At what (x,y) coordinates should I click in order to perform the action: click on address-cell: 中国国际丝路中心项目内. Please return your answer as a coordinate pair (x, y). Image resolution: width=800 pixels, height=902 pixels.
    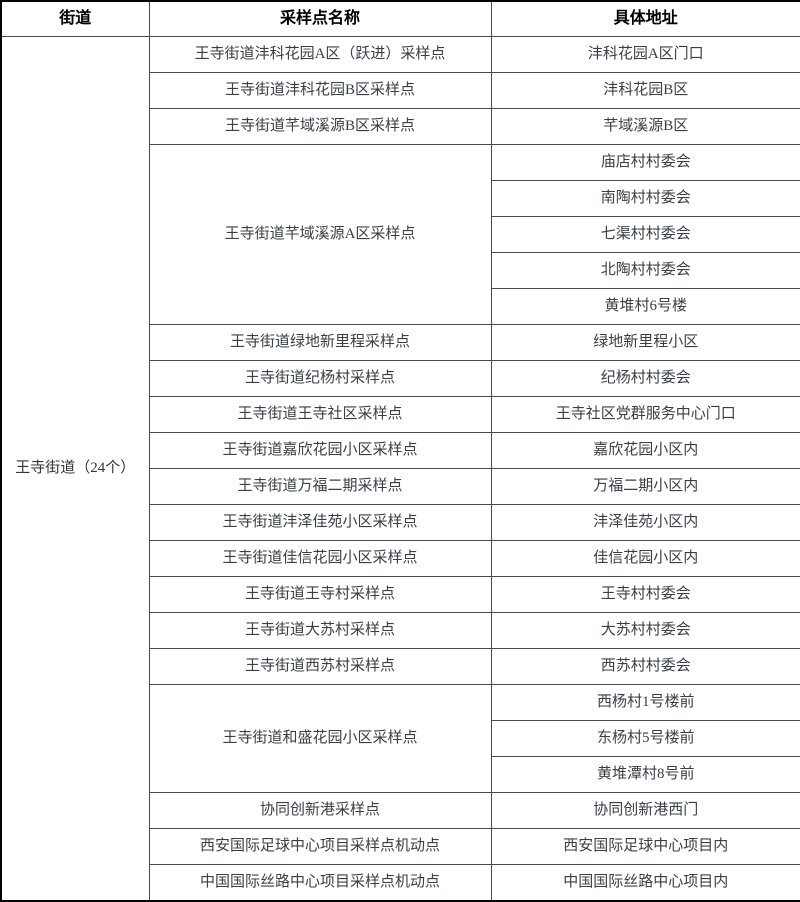
    Looking at the image, I should click on (645, 883).